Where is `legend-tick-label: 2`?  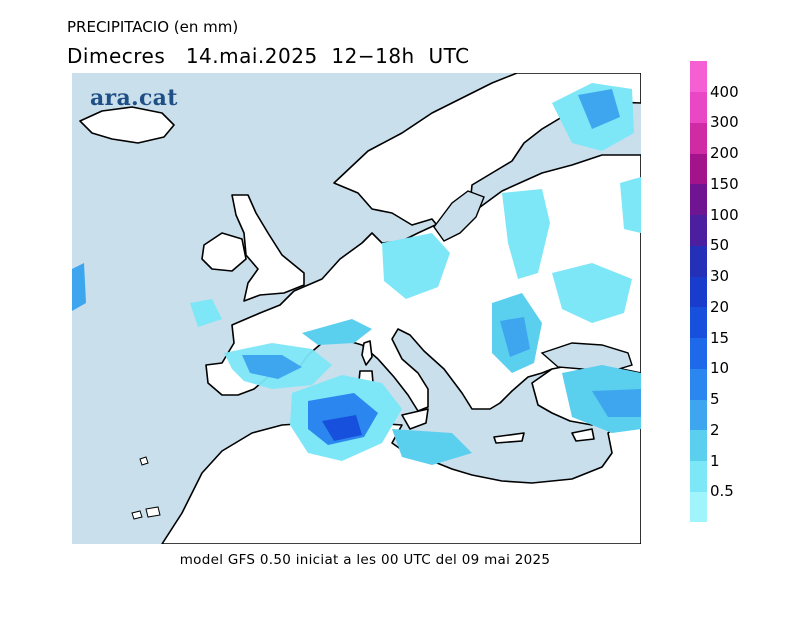
legend-tick-label: 2 is located at coordinates (715, 429).